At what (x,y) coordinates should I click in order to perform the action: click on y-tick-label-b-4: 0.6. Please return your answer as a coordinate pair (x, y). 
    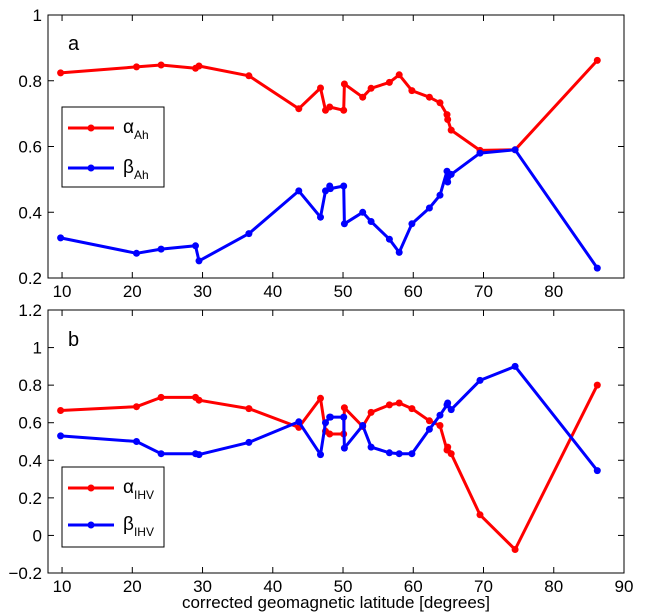
    Looking at the image, I should click on (30, 423).